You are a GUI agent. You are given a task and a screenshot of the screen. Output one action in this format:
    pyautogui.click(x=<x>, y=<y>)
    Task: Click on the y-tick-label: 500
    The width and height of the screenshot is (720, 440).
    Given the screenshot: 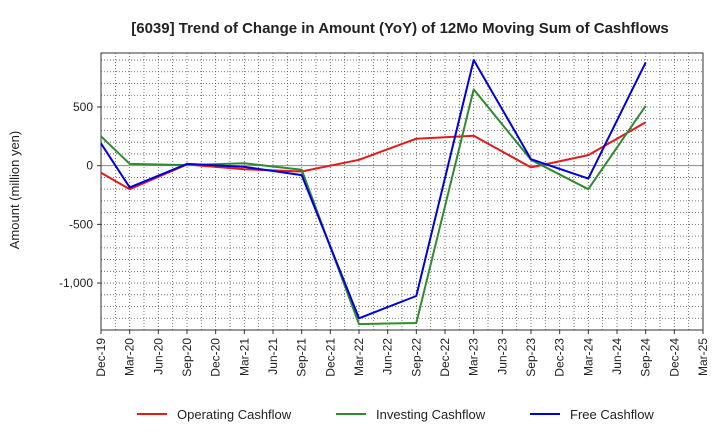 What is the action you would take?
    pyautogui.click(x=83, y=107)
    